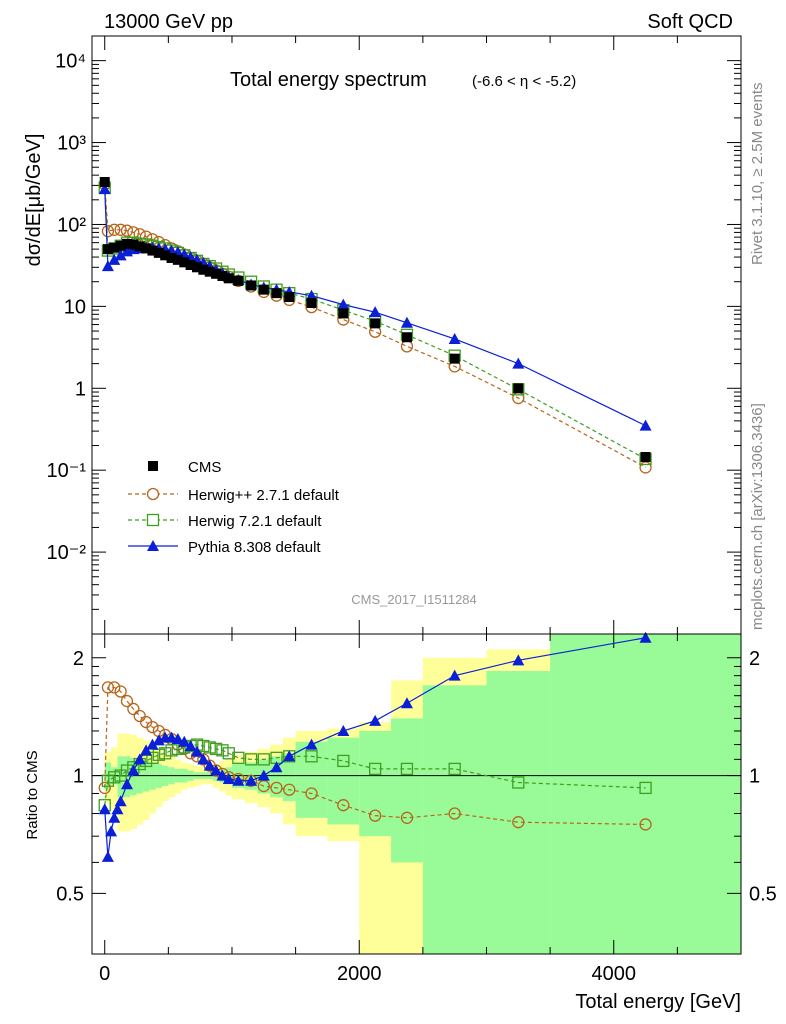 The width and height of the screenshot is (786, 1024). What do you see at coordinates (524, 81) in the screenshot?
I see `chart-subtitle: (-6.6 < η < -5.2)` at bounding box center [524, 81].